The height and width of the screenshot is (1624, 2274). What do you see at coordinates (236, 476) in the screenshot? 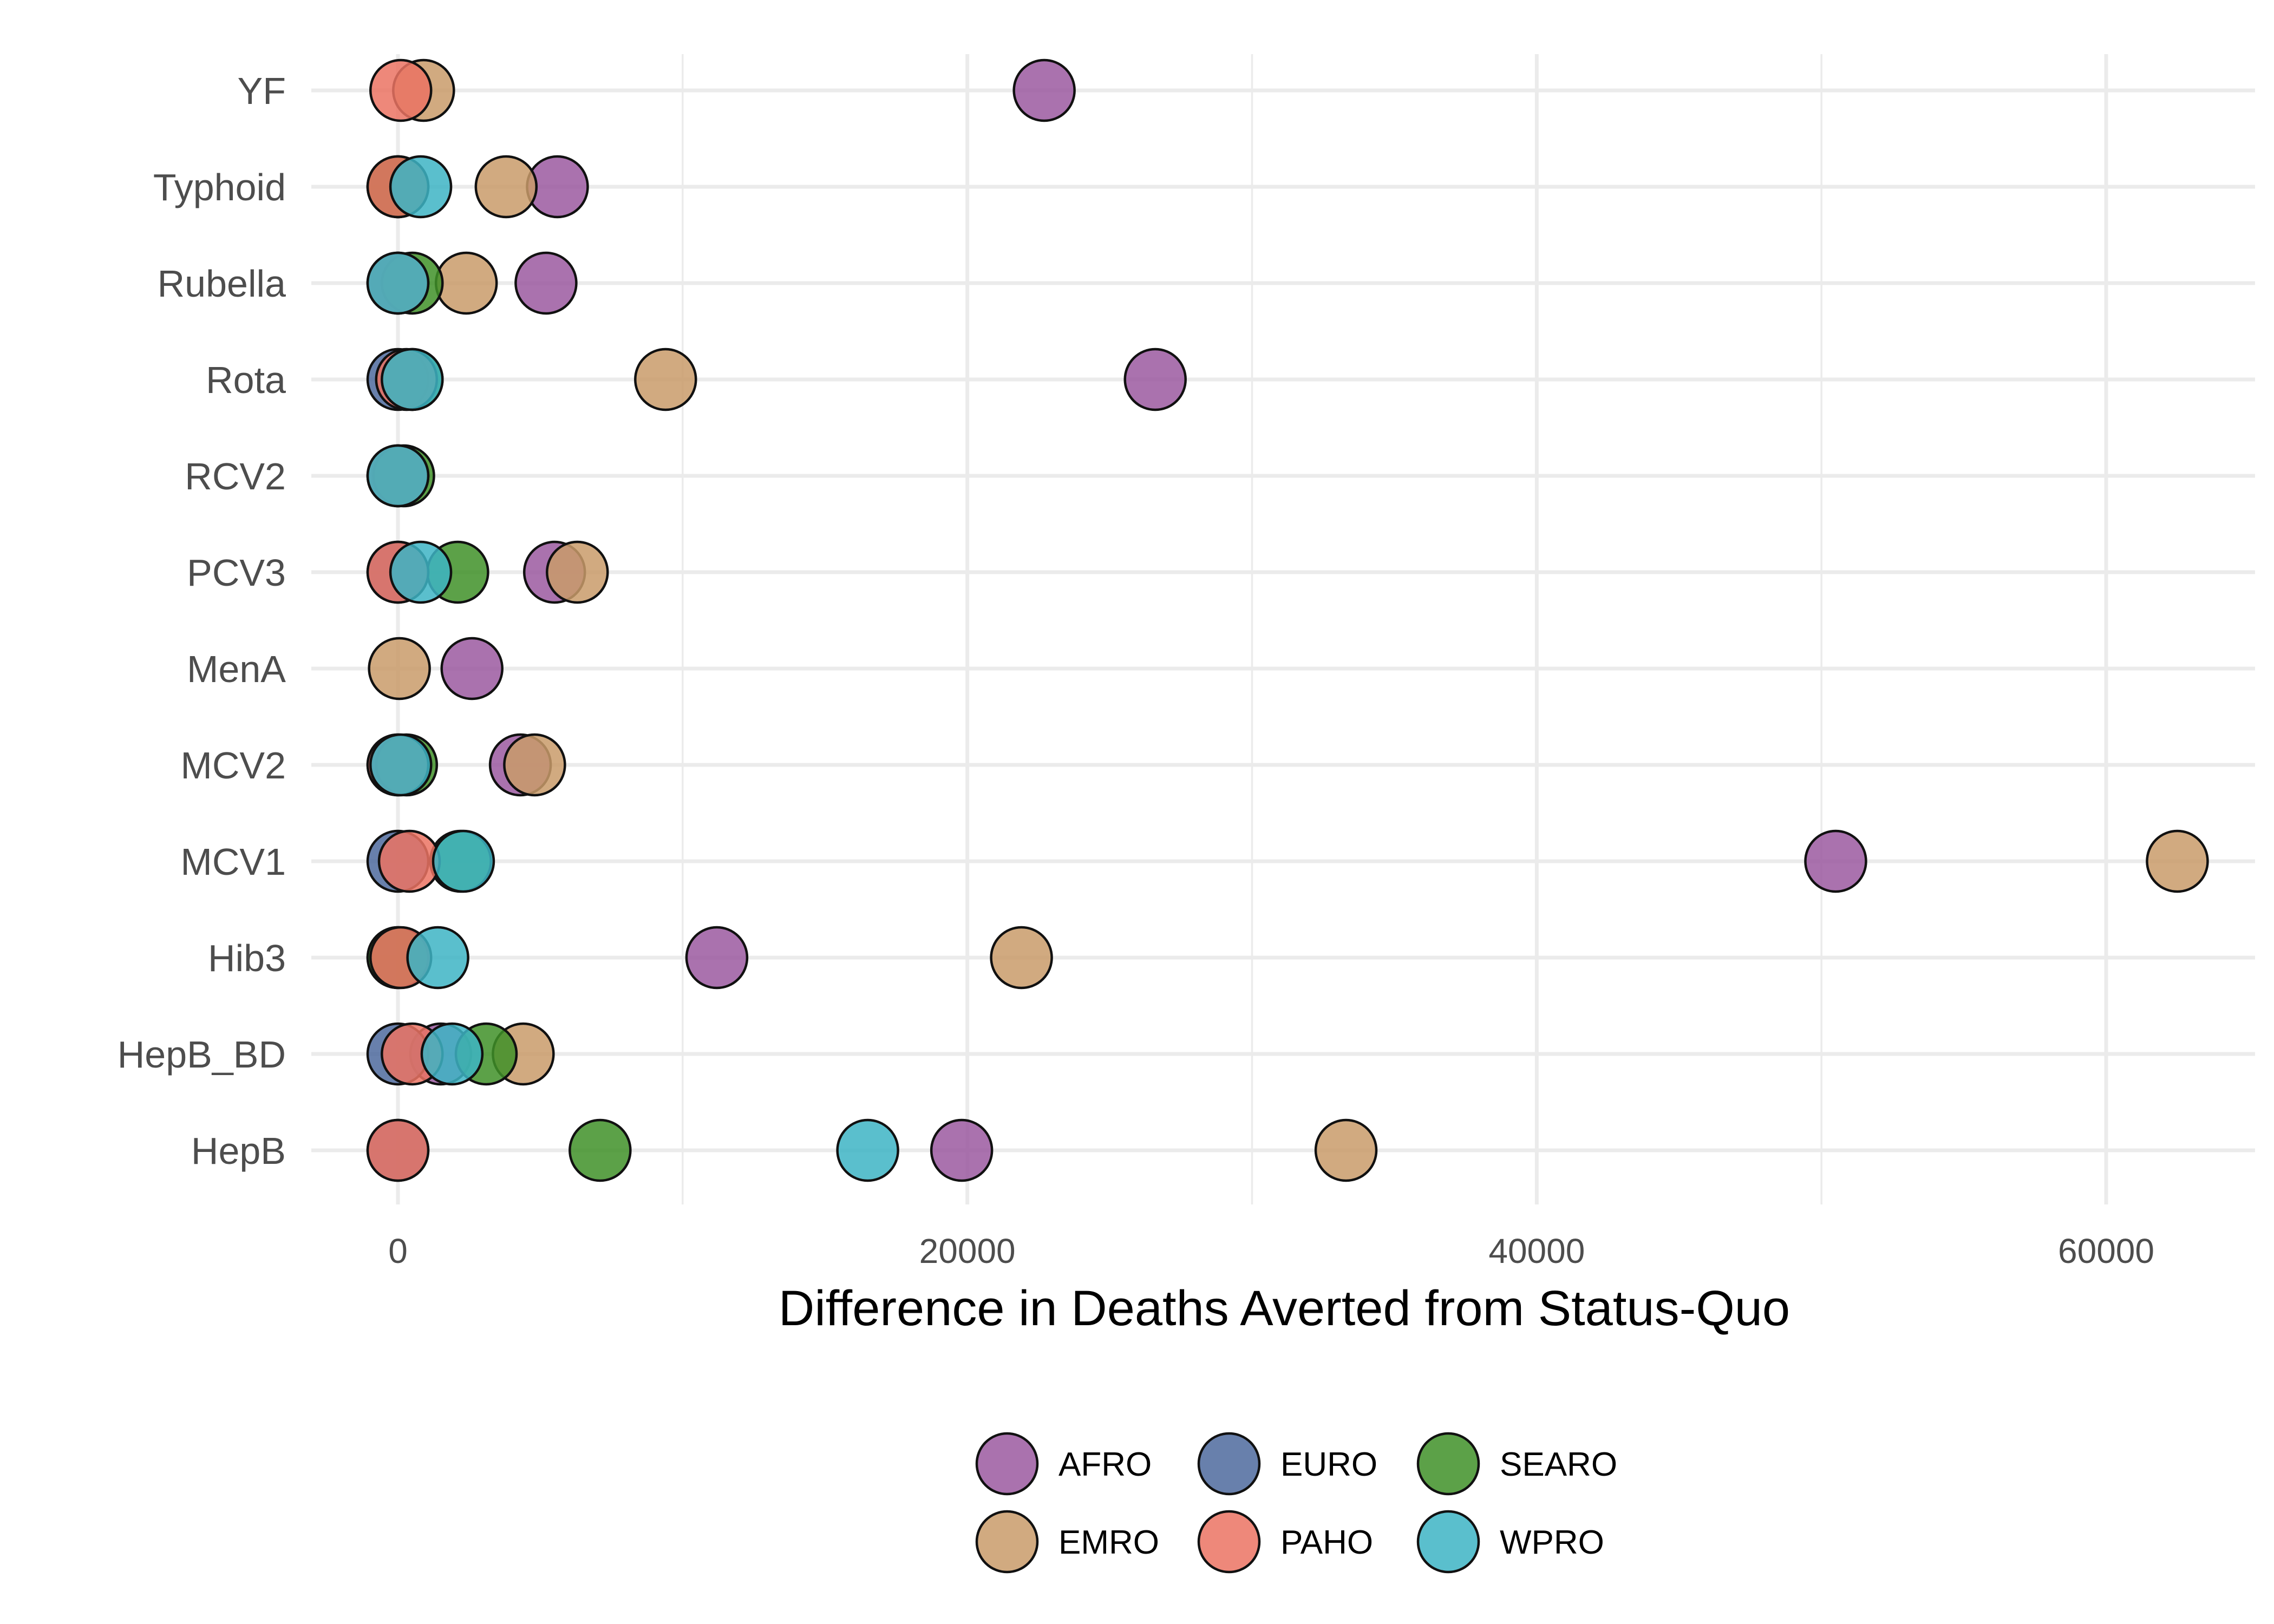
I see `y-tick-label: RCV2` at bounding box center [236, 476].